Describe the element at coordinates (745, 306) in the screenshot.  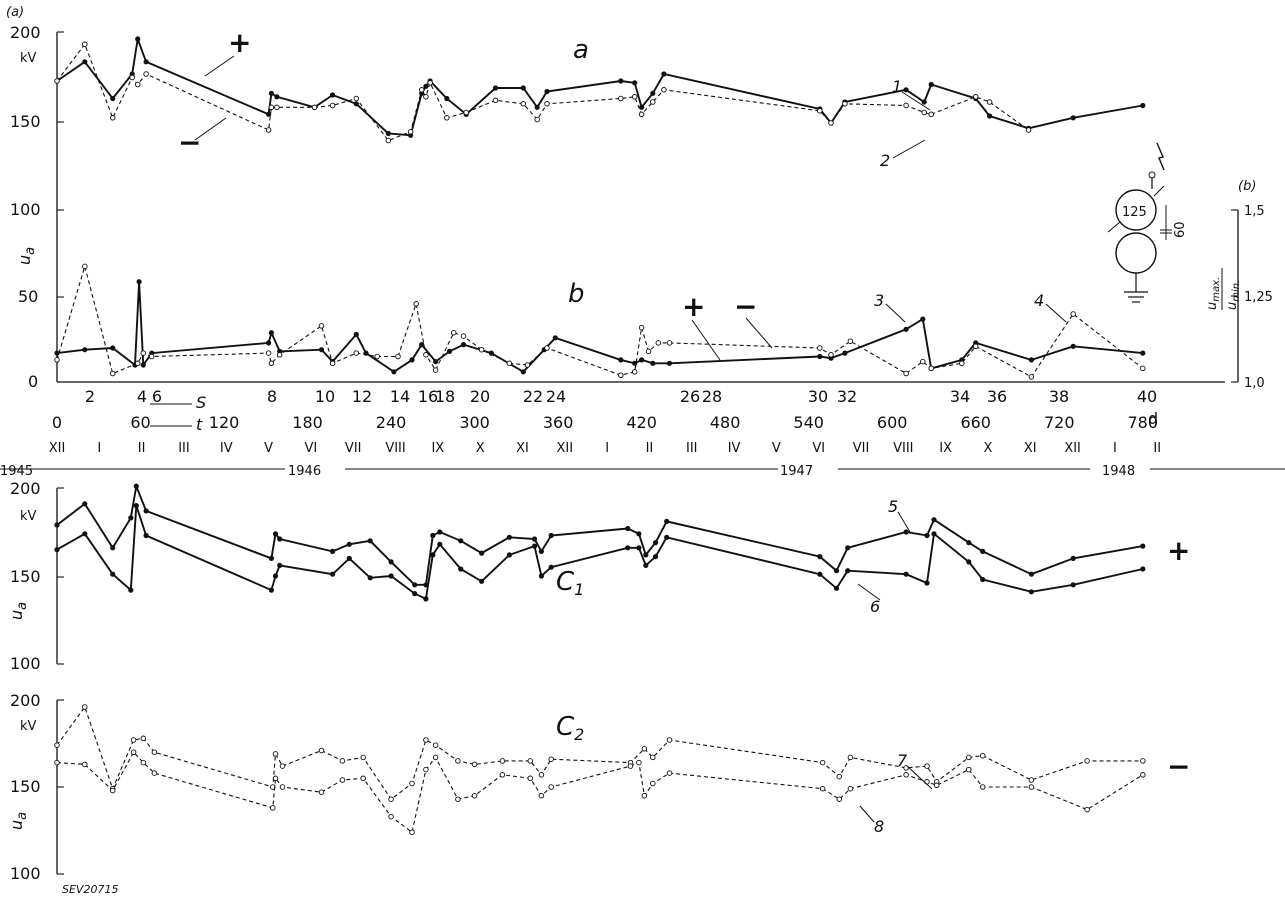
I see `b-minus-sign: −` at that location.